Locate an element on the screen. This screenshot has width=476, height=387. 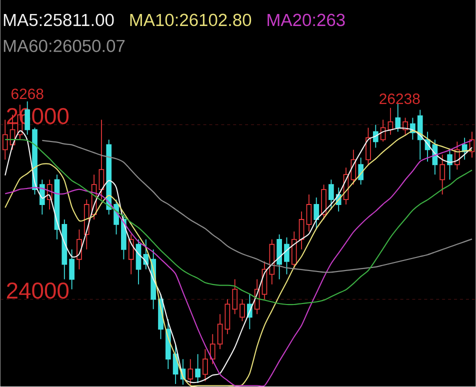
y-tick-label: 24000 is located at coordinates (37, 290).